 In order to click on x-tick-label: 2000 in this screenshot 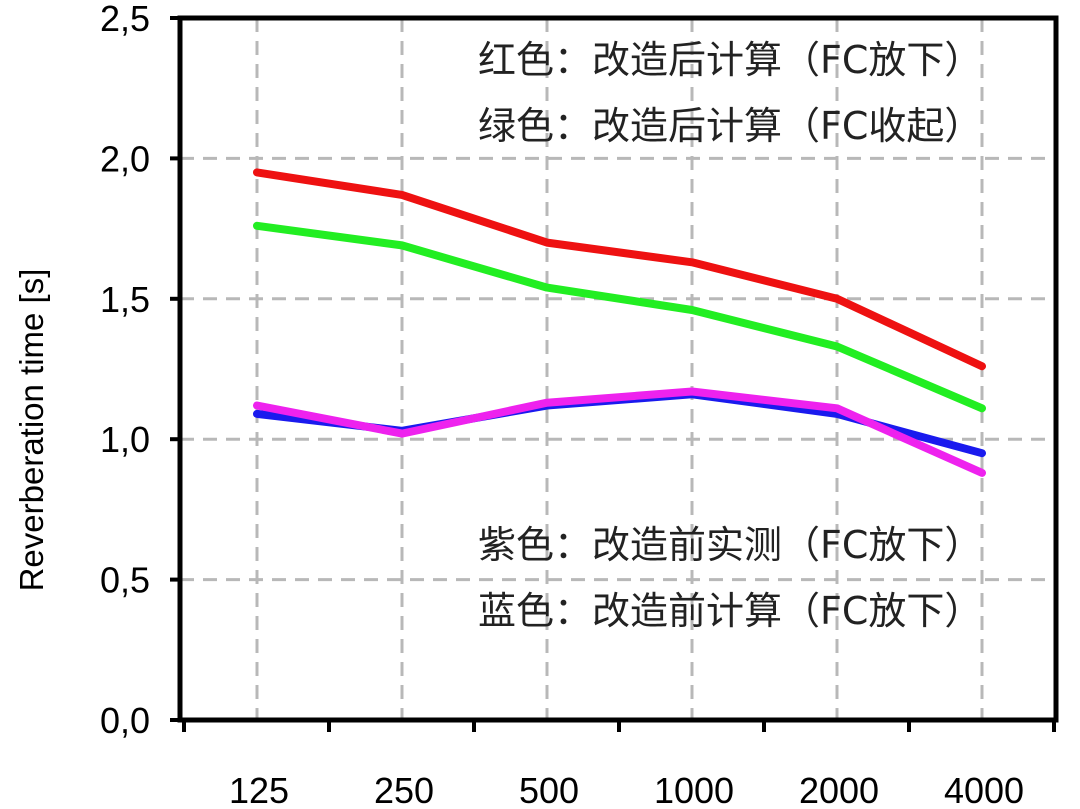, I will do `click(839, 789)`.